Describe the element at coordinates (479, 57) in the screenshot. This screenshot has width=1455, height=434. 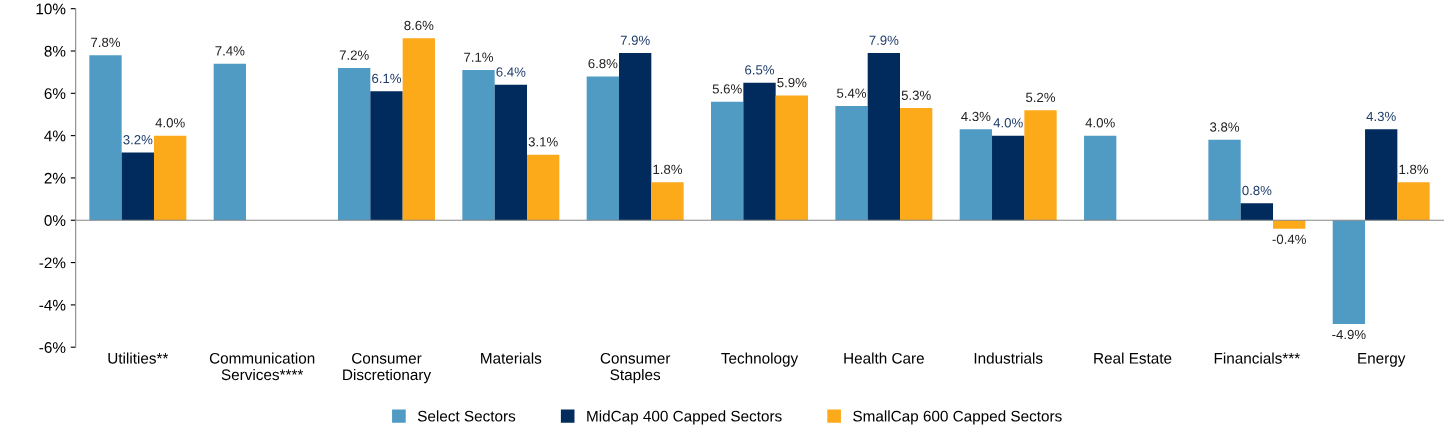
I see `data-label: 7.1%` at that location.